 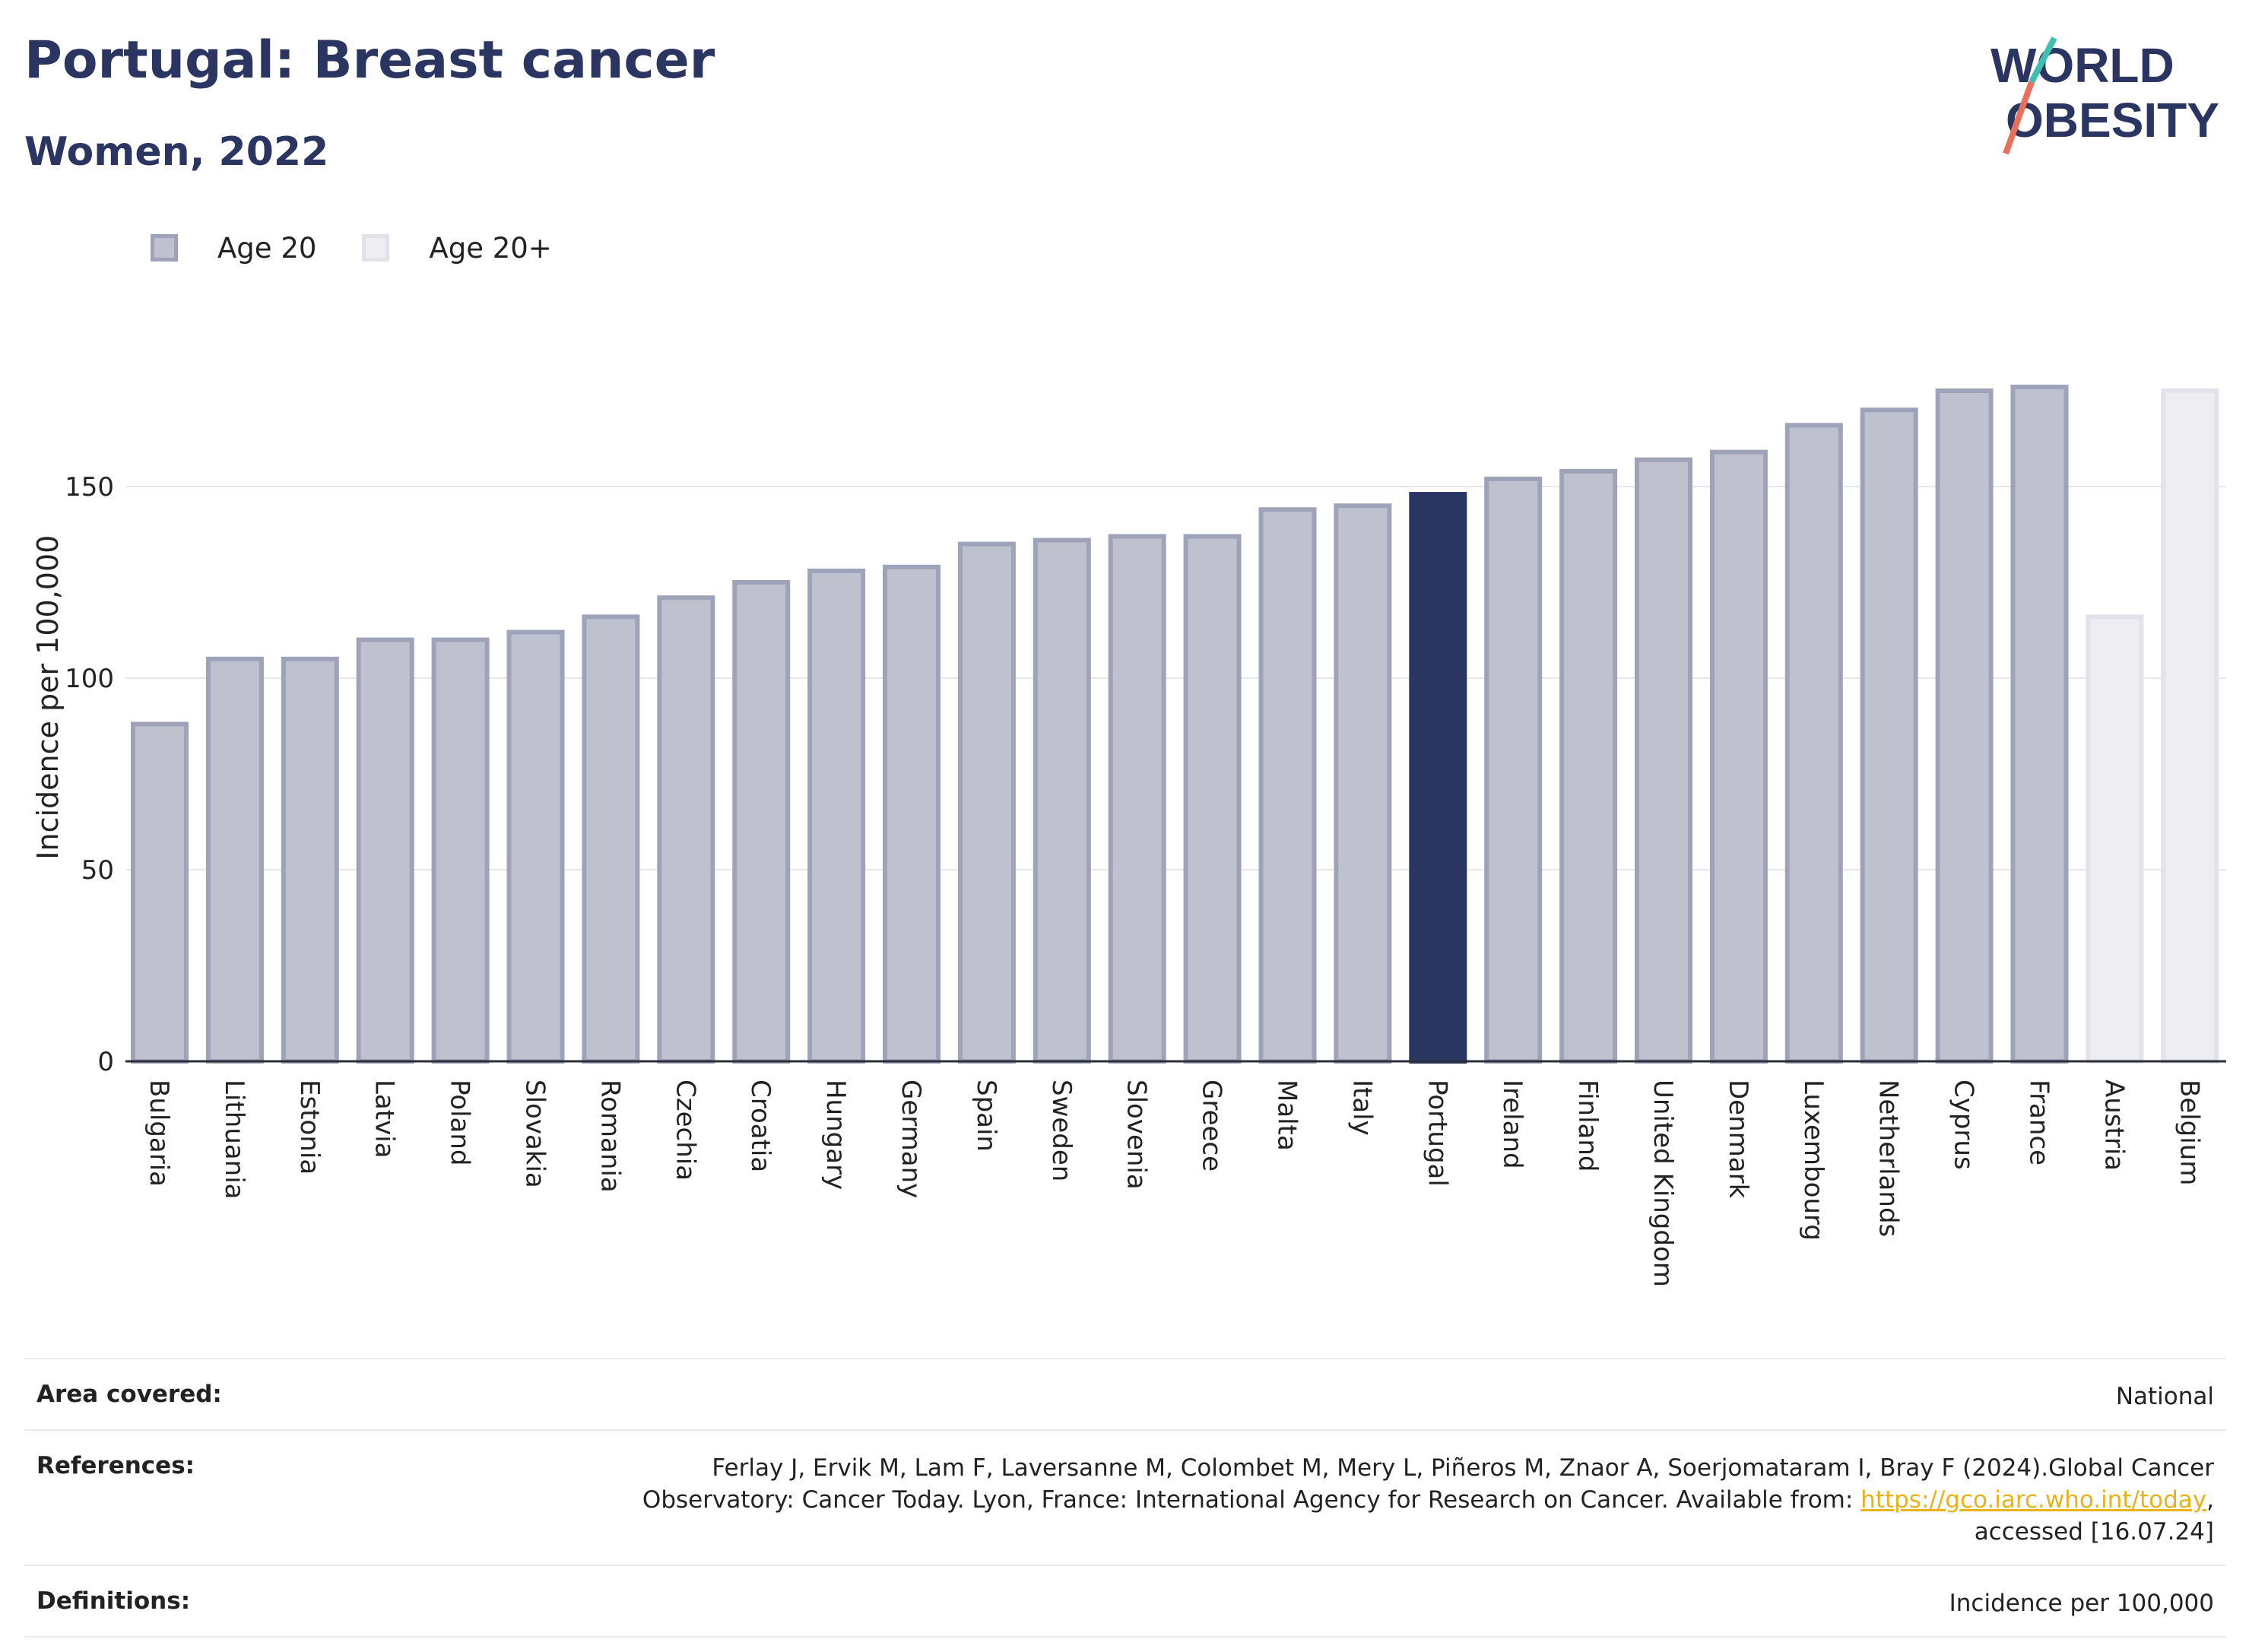 I want to click on bar-spain, so click(x=986, y=802).